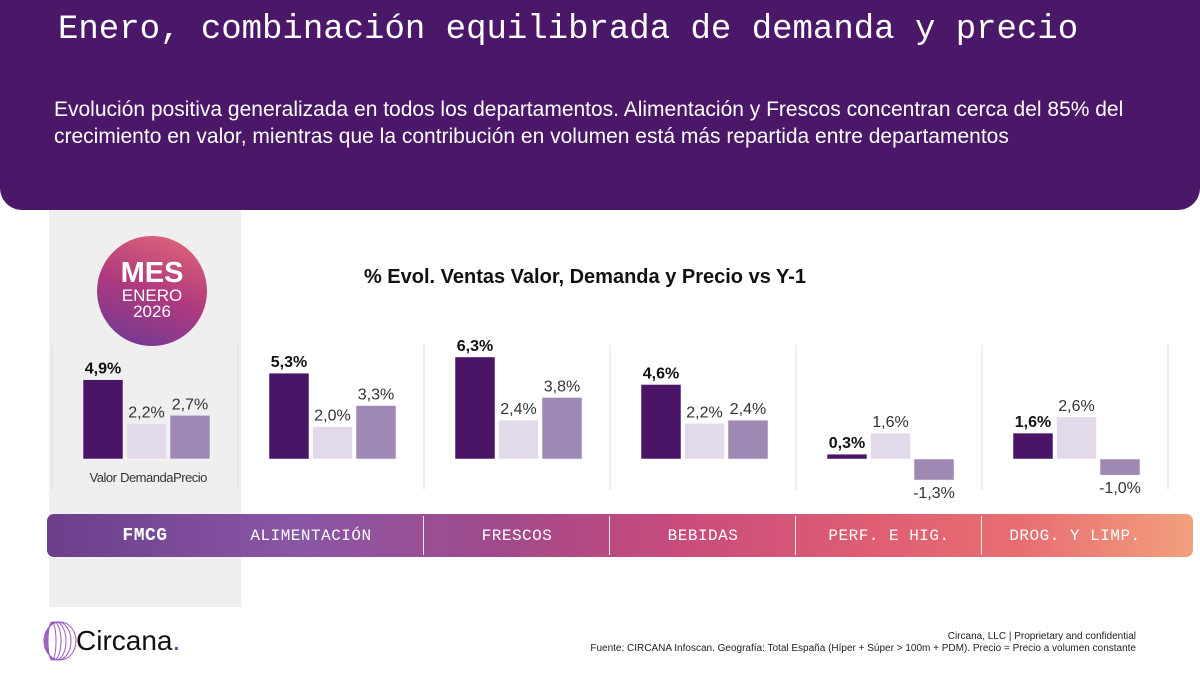  Describe the element at coordinates (152, 273) in the screenshot. I see `badge-line1: MES` at that location.